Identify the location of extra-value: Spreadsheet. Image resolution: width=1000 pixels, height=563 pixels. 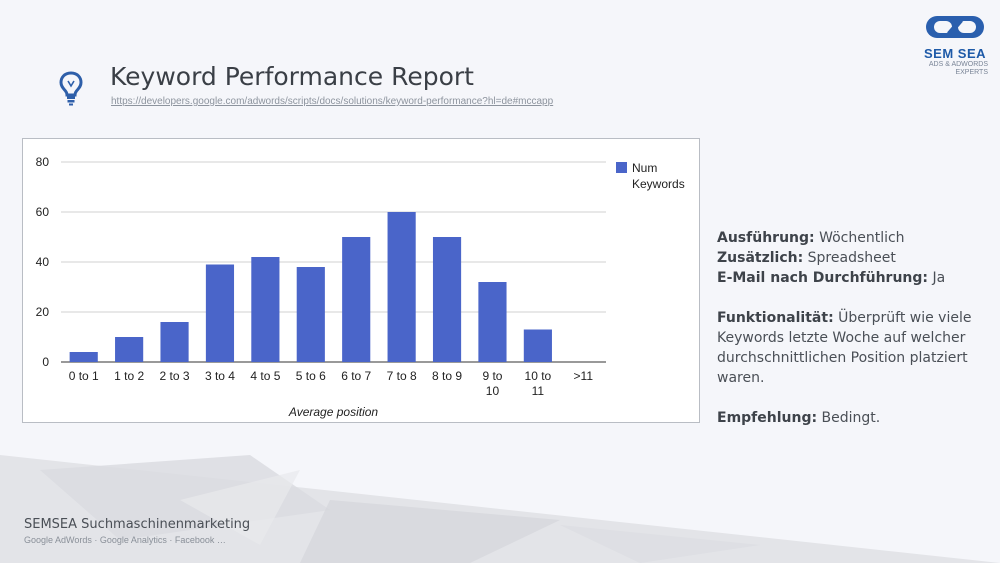
(849, 258).